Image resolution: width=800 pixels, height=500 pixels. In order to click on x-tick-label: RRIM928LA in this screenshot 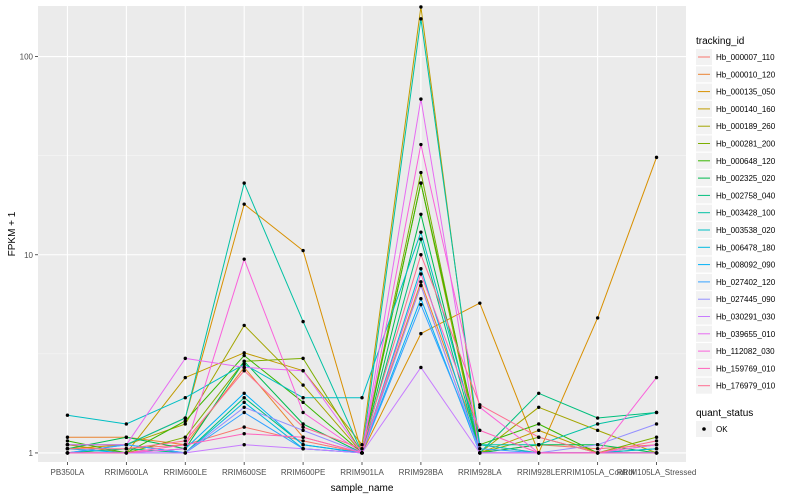, I will do `click(480, 472)`.